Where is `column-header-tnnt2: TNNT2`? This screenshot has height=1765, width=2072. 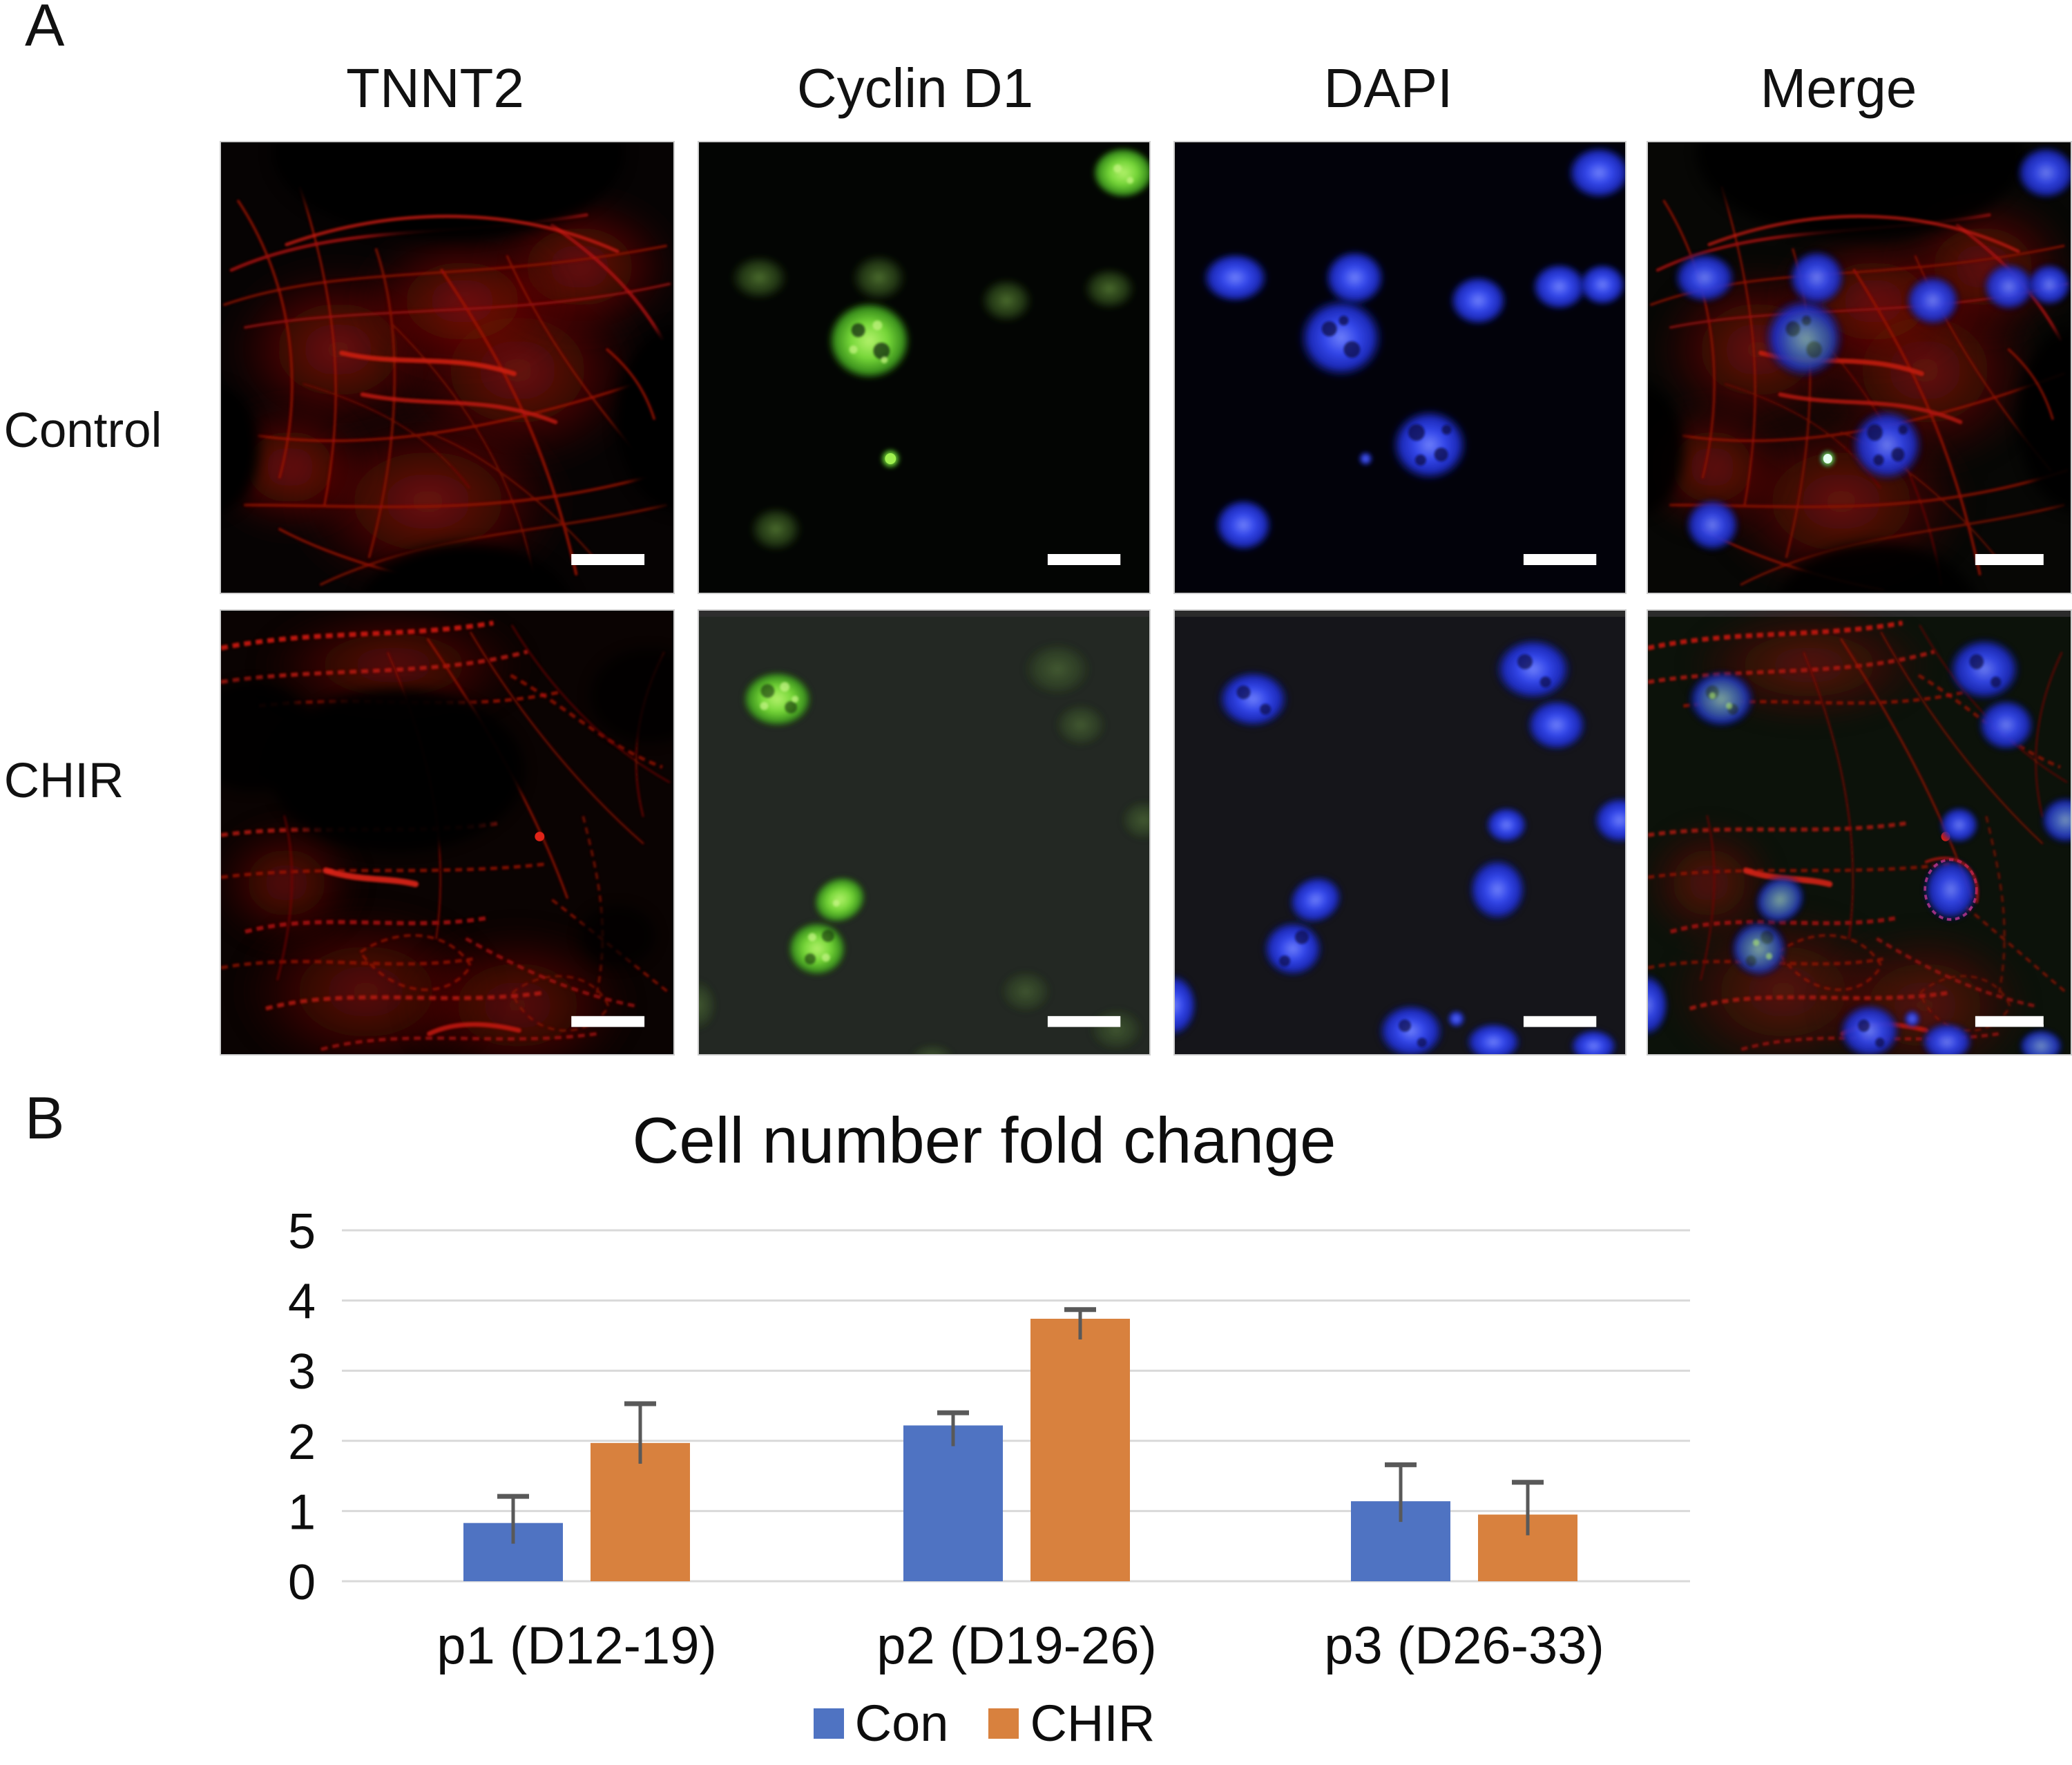
column-header-tnnt2: TNNT2 is located at coordinates (435, 88).